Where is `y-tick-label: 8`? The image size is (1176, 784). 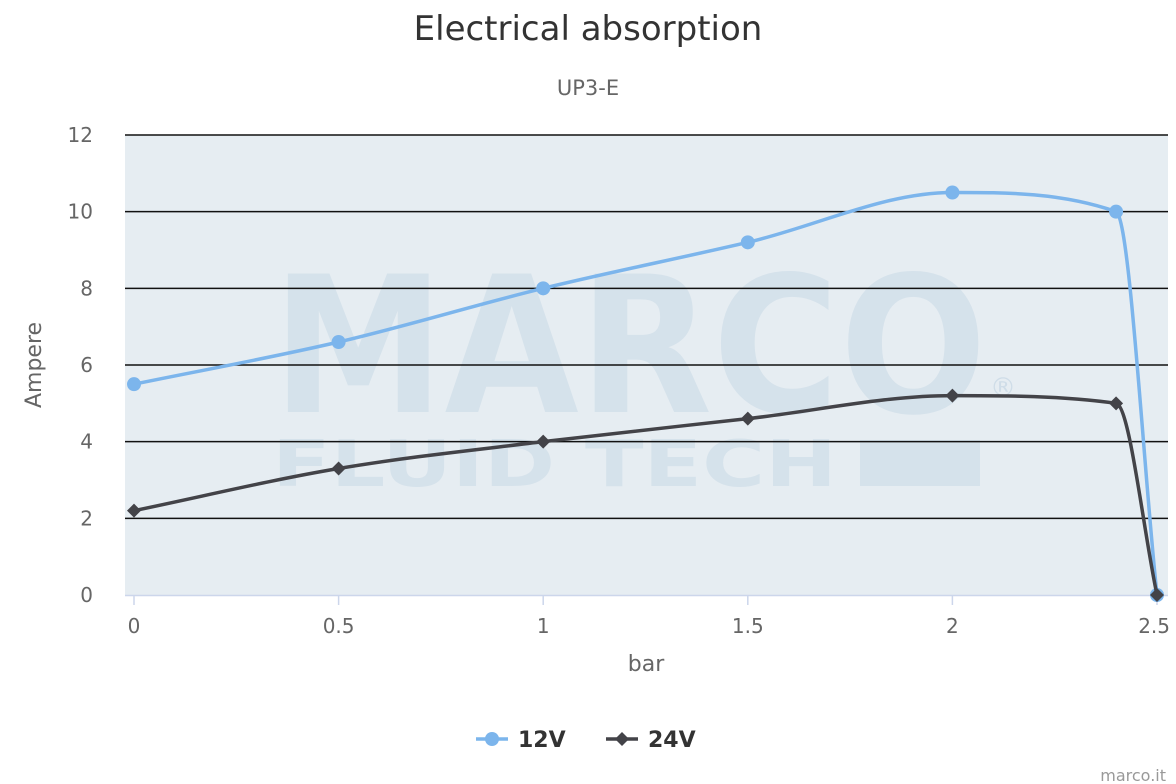
y-tick-label: 8 is located at coordinates (86, 288).